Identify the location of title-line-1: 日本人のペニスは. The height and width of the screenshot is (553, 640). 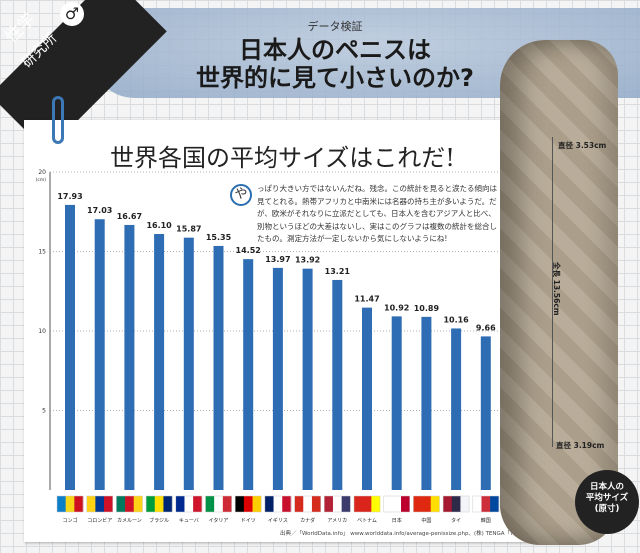
(335, 50).